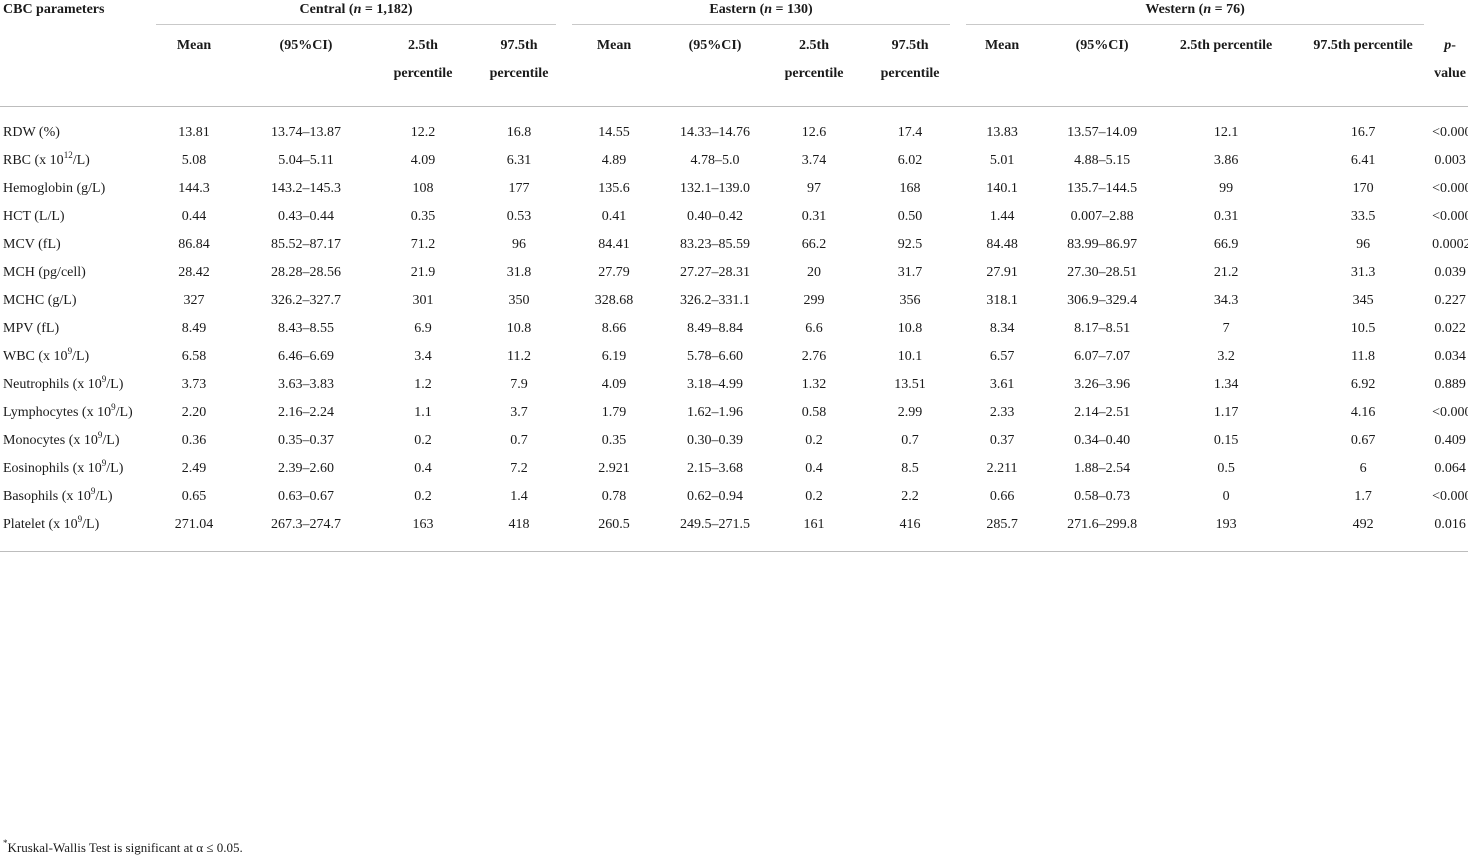 The image size is (1468, 860). I want to click on row-label: HCT (L/L), so click(74, 217).